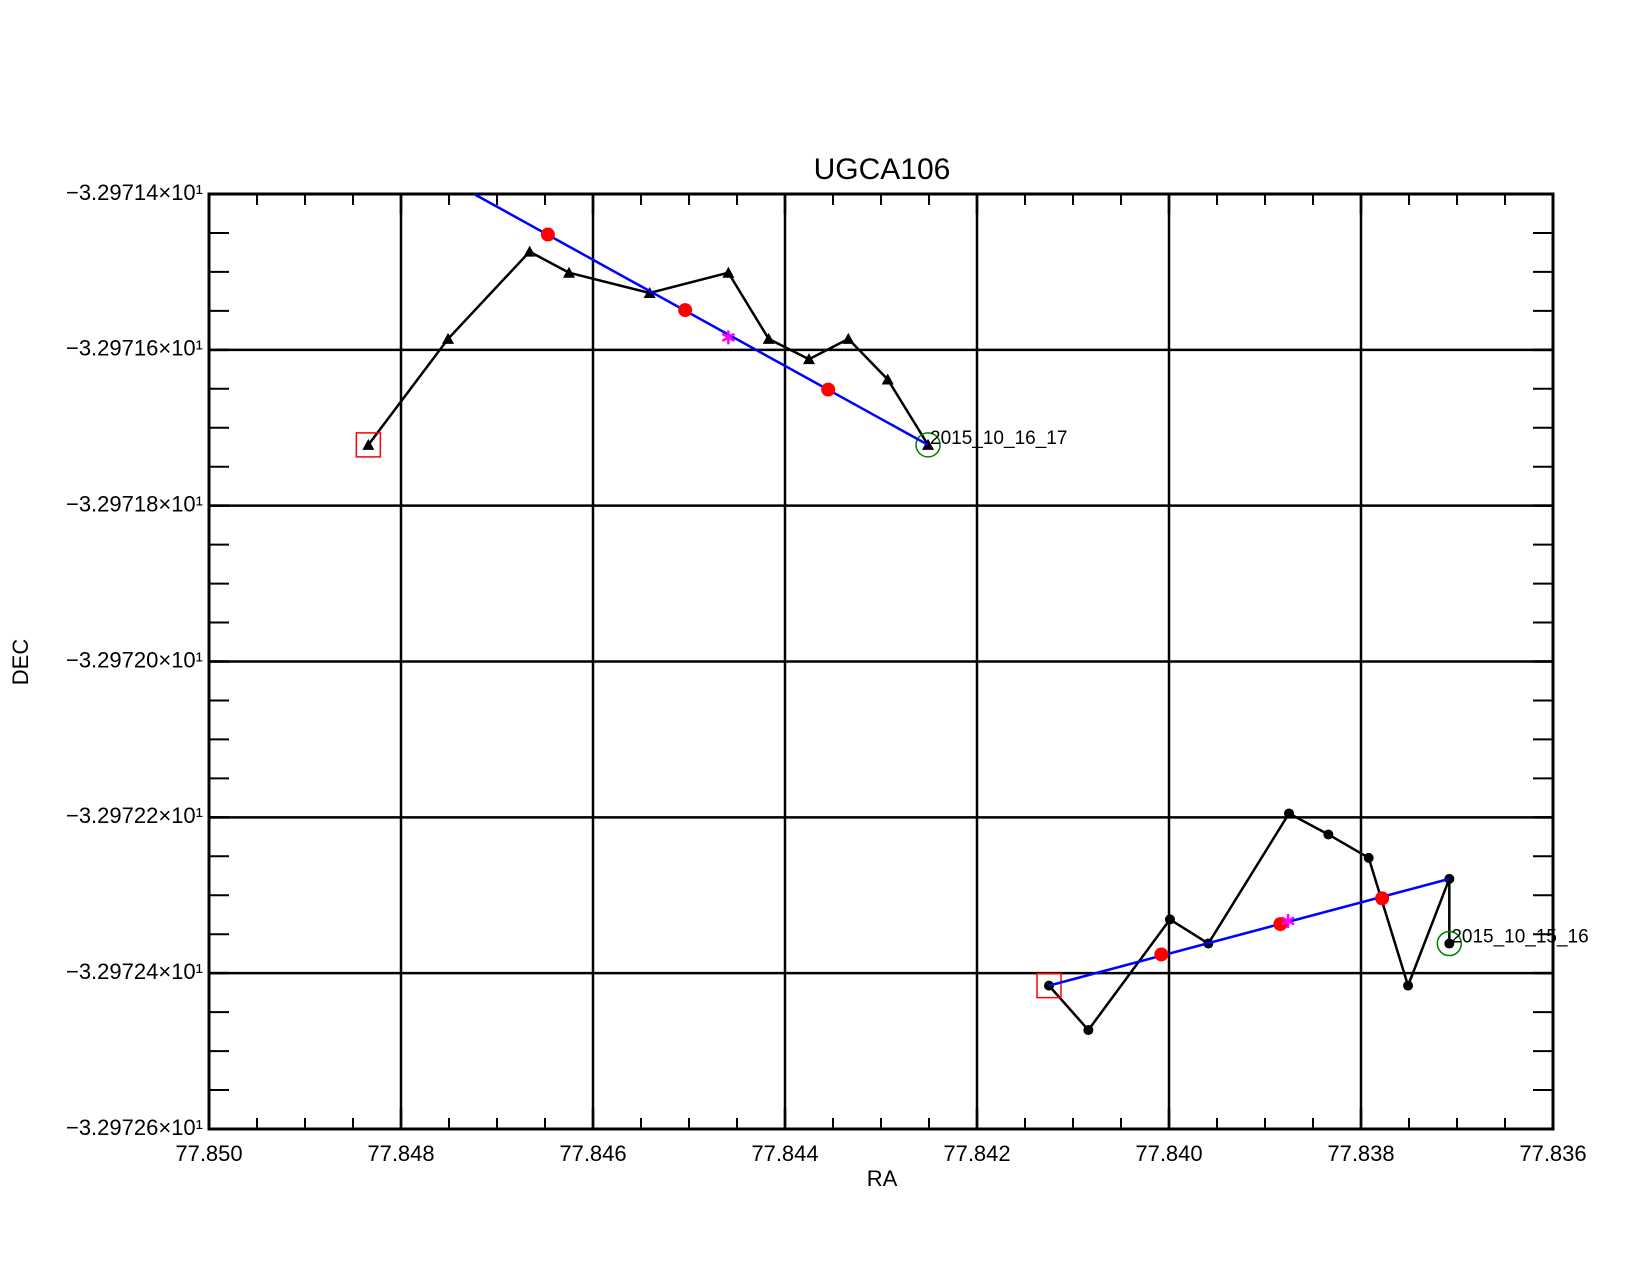  What do you see at coordinates (134, 503) in the screenshot?
I see `y-tick-label: −3.29718×10¹` at bounding box center [134, 503].